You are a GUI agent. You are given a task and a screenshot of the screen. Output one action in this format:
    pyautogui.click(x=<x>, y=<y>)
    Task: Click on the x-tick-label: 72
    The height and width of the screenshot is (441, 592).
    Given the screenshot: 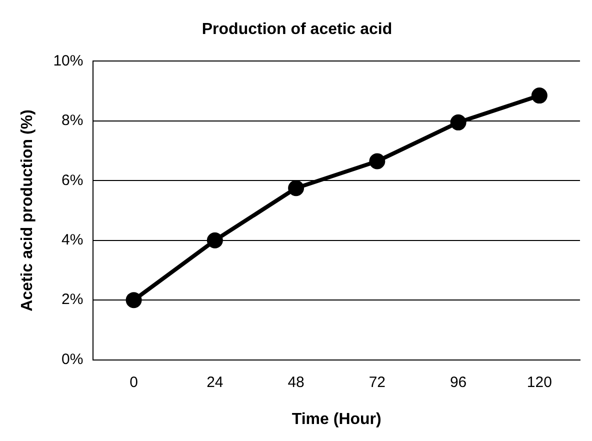 What is the action you would take?
    pyautogui.click(x=377, y=382)
    